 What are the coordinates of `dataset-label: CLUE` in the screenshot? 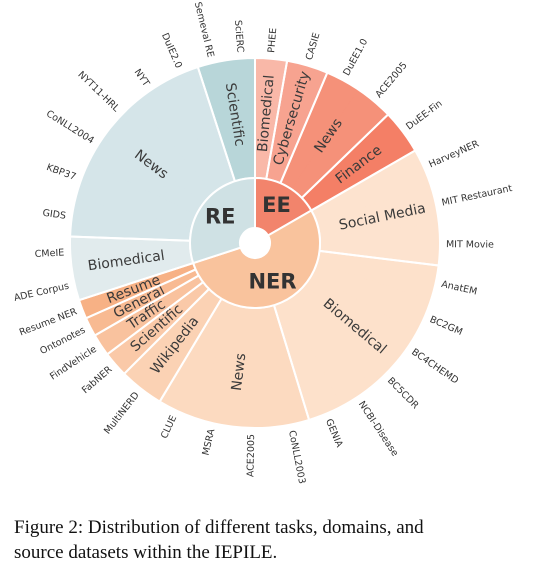 It's located at (169, 427).